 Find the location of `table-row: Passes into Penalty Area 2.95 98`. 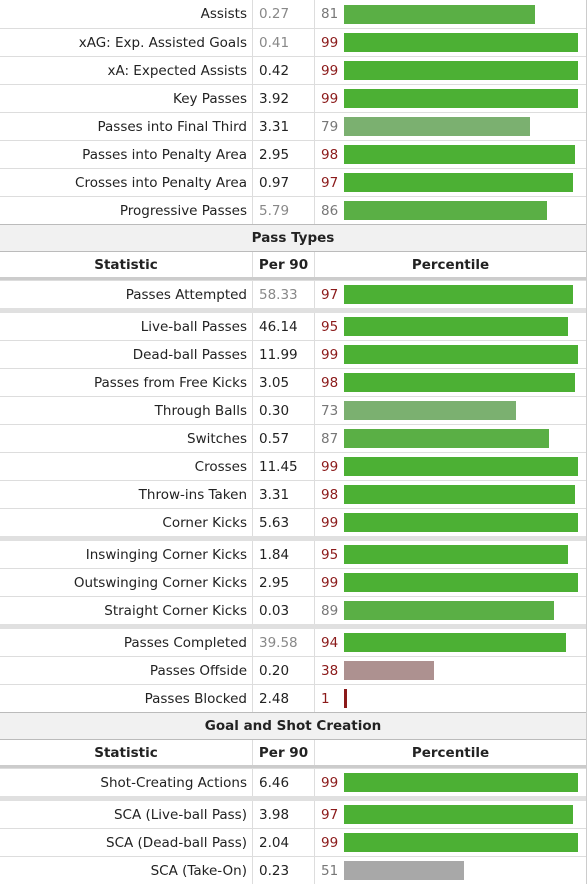

table-row: Passes into Penalty Area 2.95 98 is located at coordinates (293, 154).